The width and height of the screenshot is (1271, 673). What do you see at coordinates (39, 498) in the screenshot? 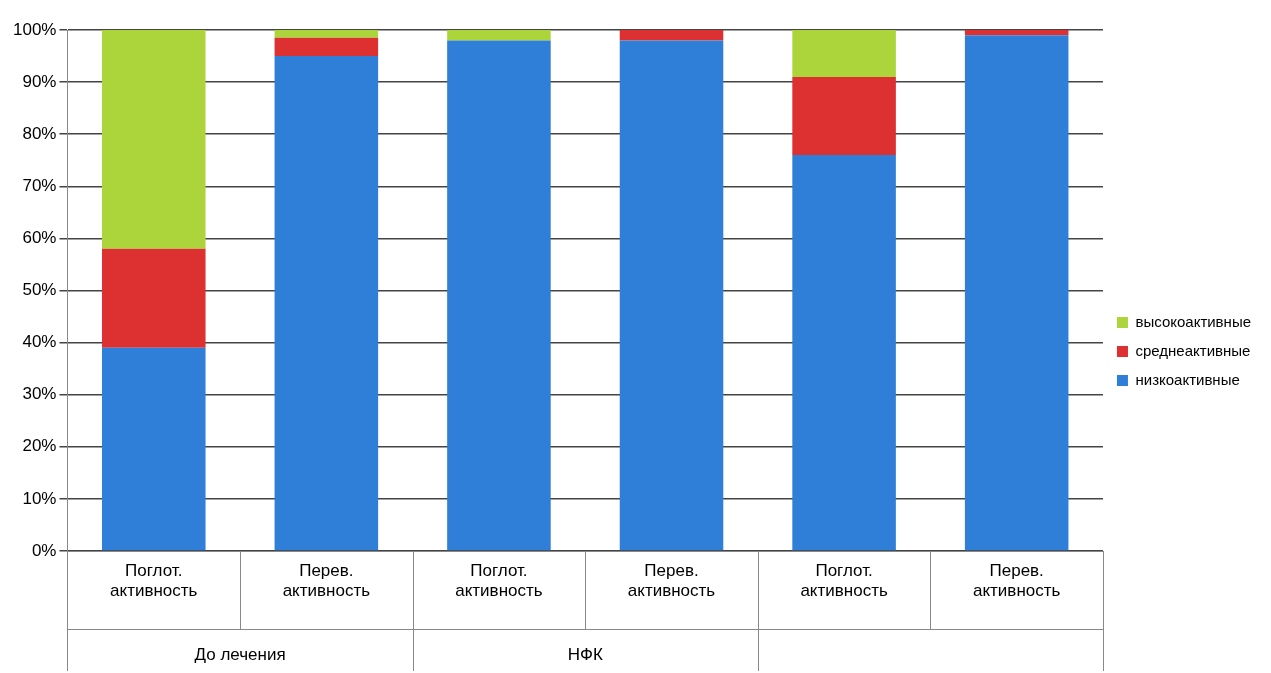
I see `y-tick-label: 10%` at bounding box center [39, 498].